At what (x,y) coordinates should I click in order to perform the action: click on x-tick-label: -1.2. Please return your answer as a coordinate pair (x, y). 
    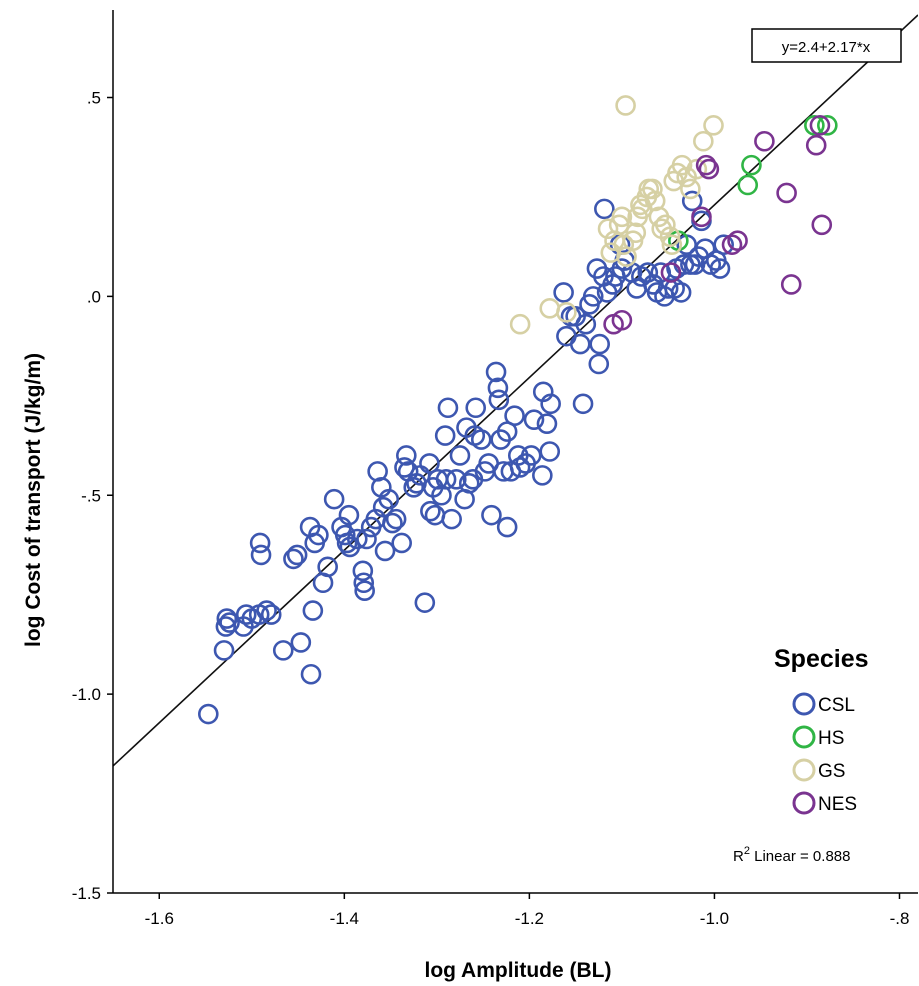
    Looking at the image, I should click on (529, 918).